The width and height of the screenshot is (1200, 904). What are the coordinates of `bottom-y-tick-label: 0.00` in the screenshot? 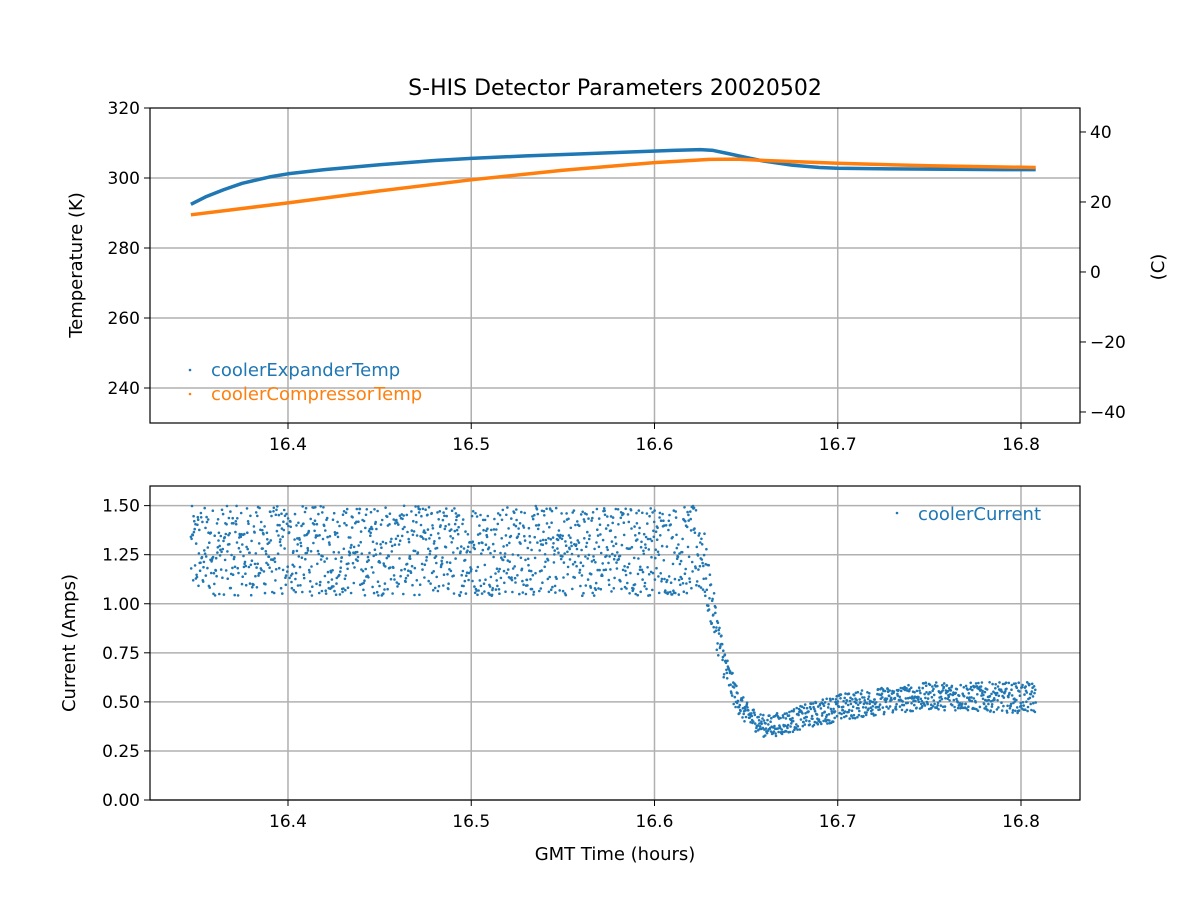 It's located at (121, 801).